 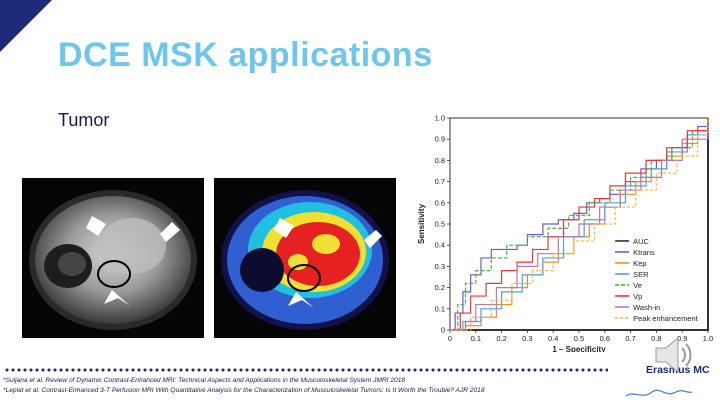 I want to click on mri-image-grayscale, so click(x=113, y=258).